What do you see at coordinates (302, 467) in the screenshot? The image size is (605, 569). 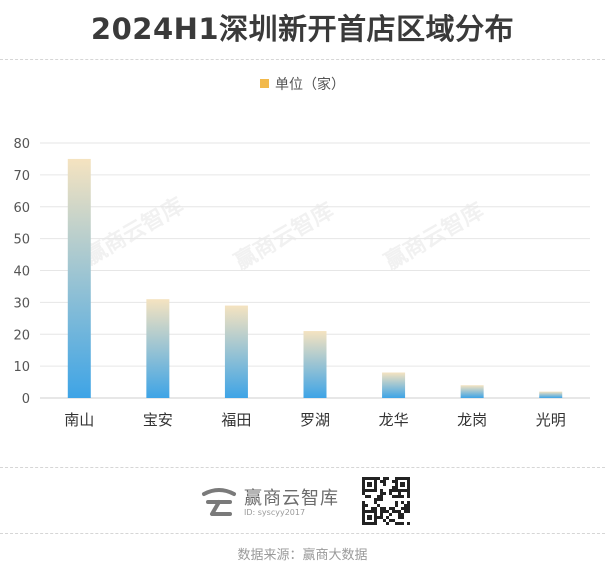 I see `footer-divider-top` at bounding box center [302, 467].